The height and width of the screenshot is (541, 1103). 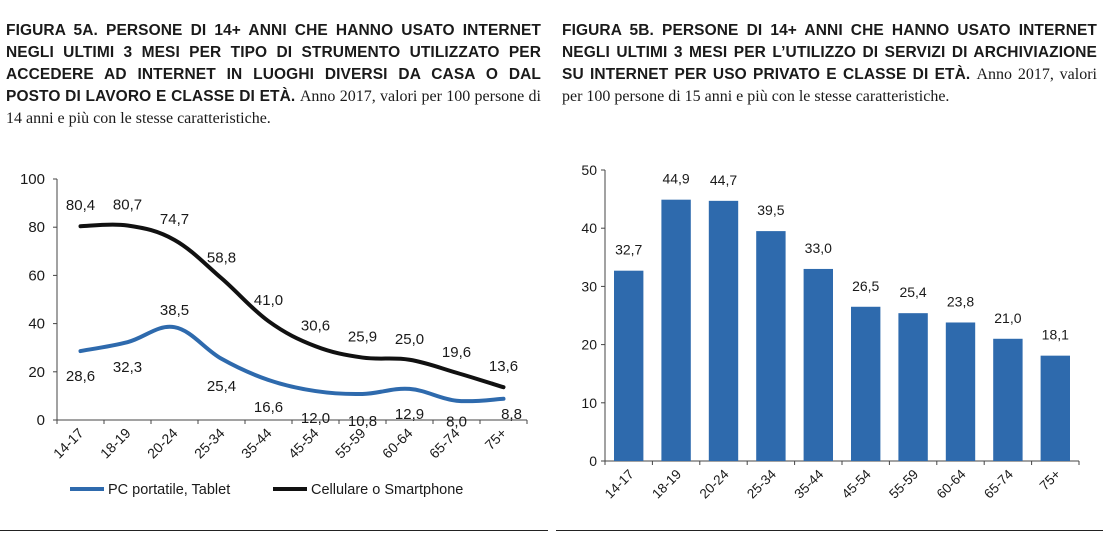 I want to click on chart-b-y-tick-label: 40, so click(x=589, y=228).